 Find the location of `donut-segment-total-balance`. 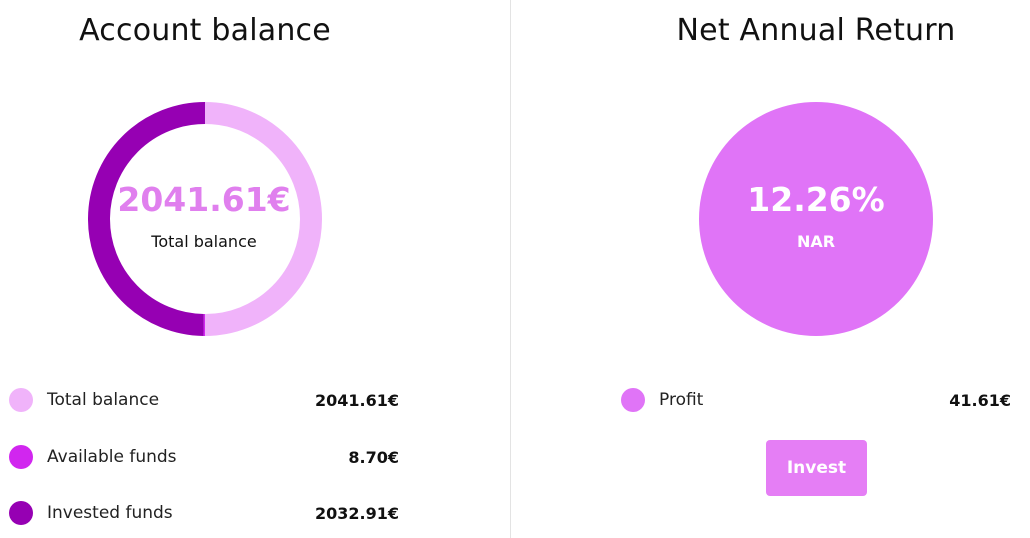

donut-segment-total-balance is located at coordinates (263, 219).